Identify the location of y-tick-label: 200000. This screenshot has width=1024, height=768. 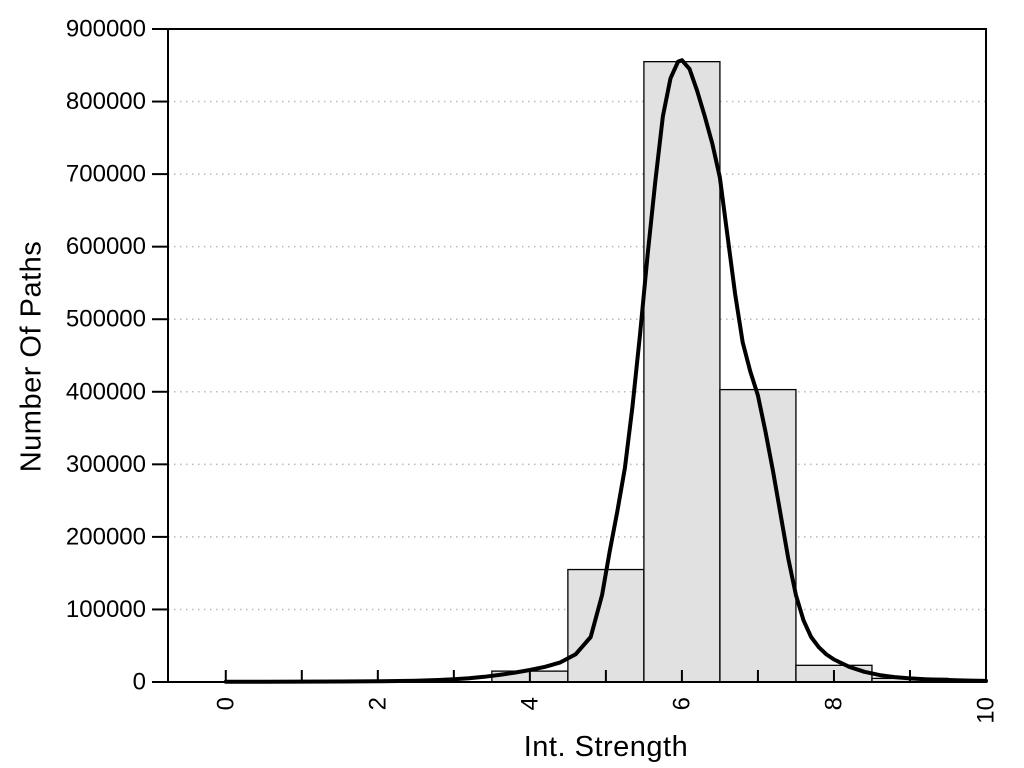
(106, 536).